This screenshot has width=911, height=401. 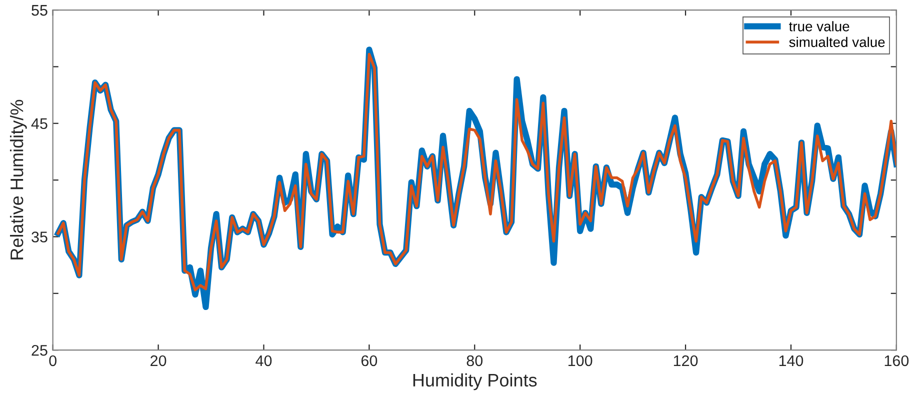 I want to click on x-tick-label: 40, so click(x=264, y=360).